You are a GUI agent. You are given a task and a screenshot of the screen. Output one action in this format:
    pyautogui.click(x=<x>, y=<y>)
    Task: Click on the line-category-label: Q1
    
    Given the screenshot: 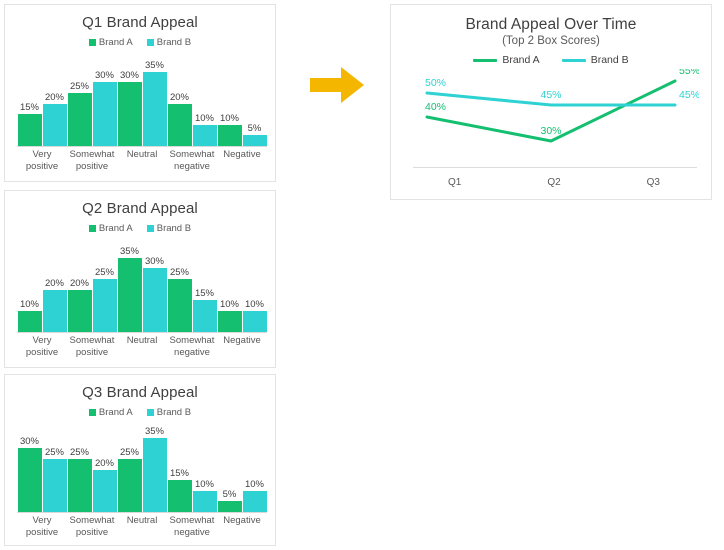 What is the action you would take?
    pyautogui.click(x=454, y=182)
    